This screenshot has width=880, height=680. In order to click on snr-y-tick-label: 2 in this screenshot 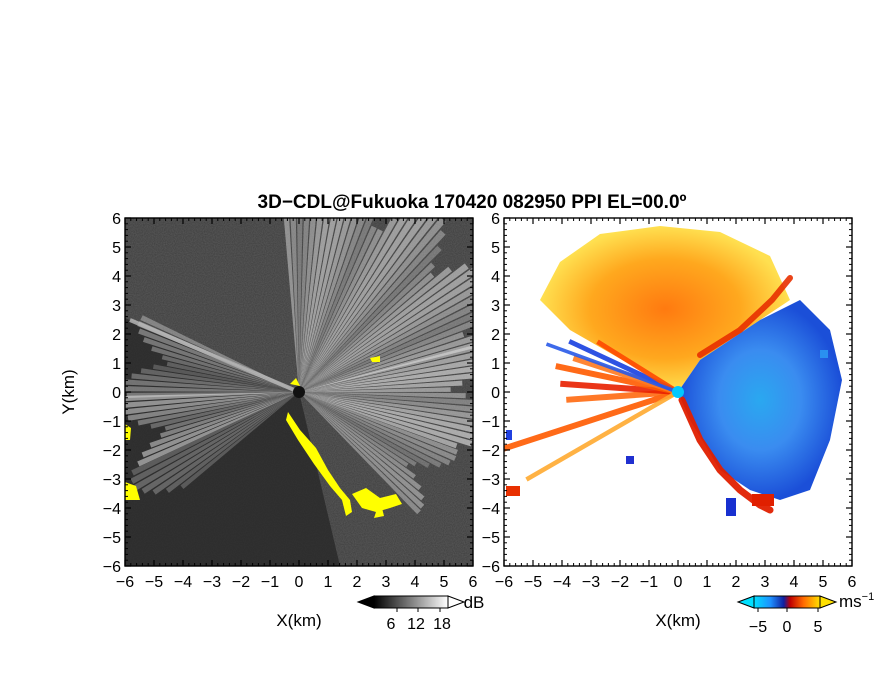, I will do `click(116, 335)`.